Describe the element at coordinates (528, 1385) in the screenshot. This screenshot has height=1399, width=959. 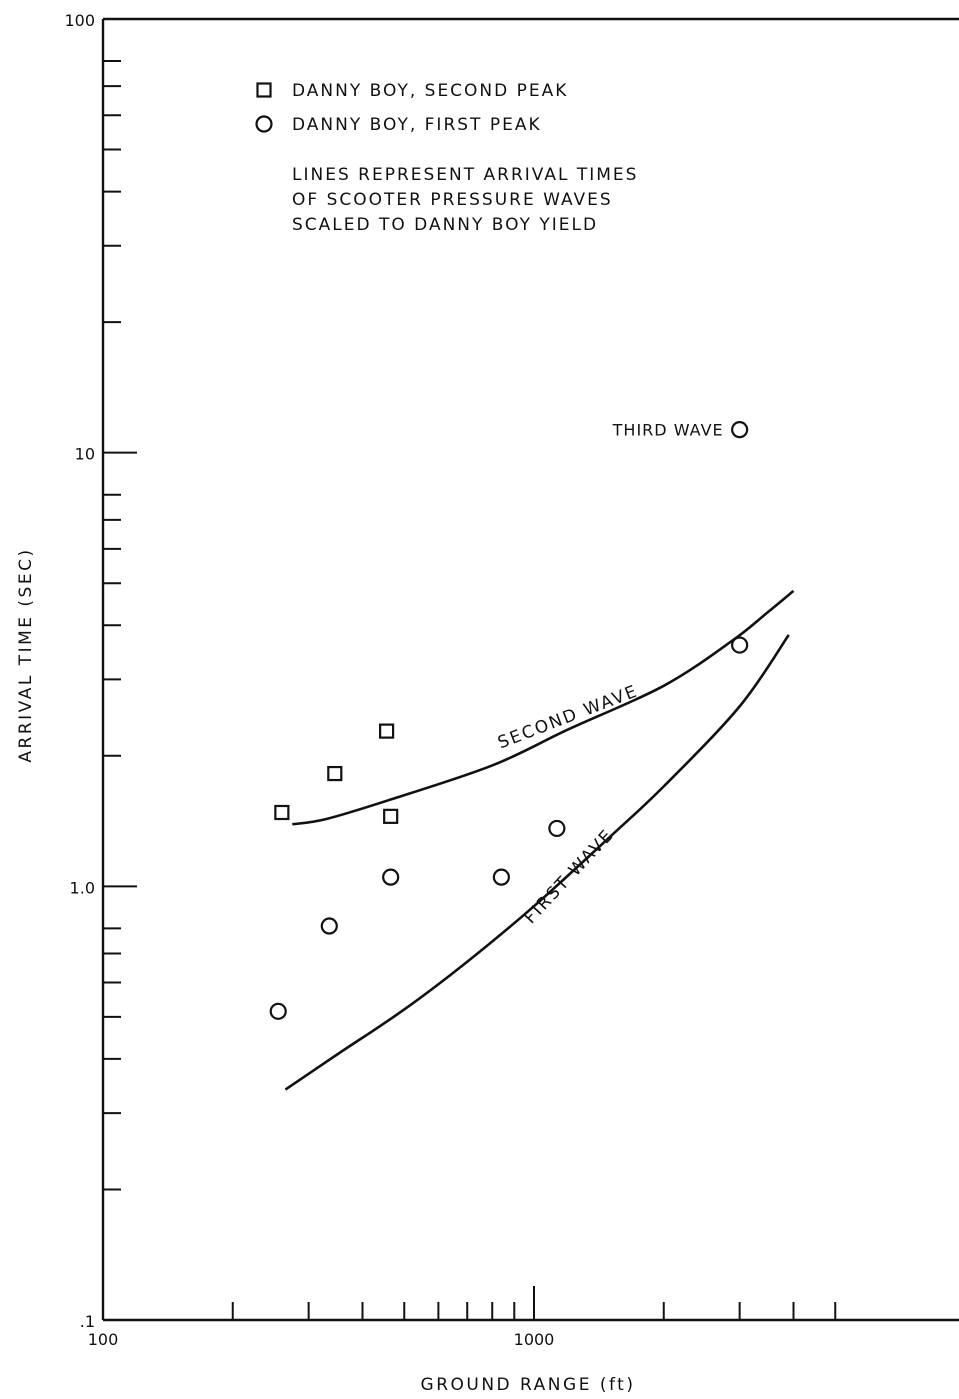
I see `x-axis-label: GROUND RANGE (ft)` at that location.